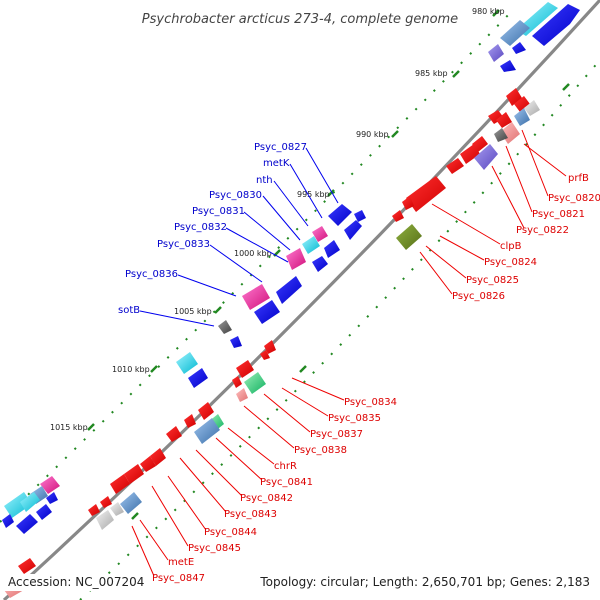 The image size is (600, 600). Describe the element at coordinates (207, 431) in the screenshot. I see `gene-psyc0841` at that location.